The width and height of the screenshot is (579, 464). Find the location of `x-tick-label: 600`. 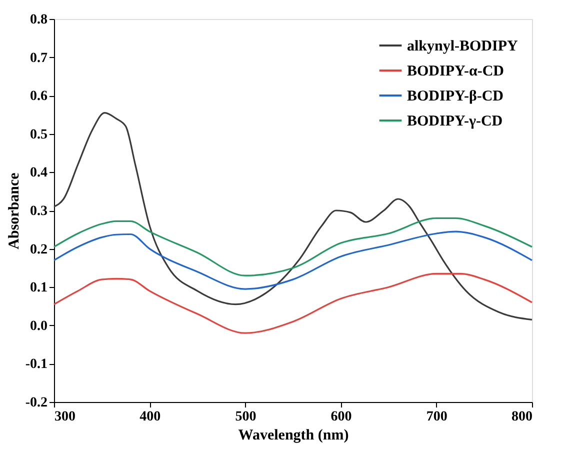

x-tick-label: 600 is located at coordinates (341, 417).